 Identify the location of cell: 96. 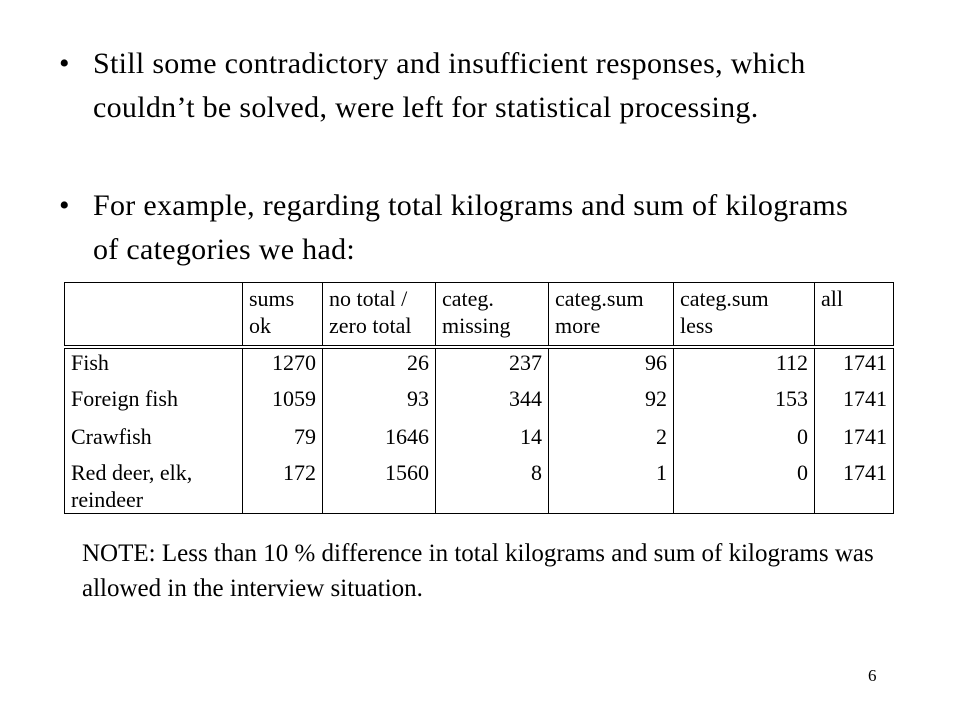
(611, 363).